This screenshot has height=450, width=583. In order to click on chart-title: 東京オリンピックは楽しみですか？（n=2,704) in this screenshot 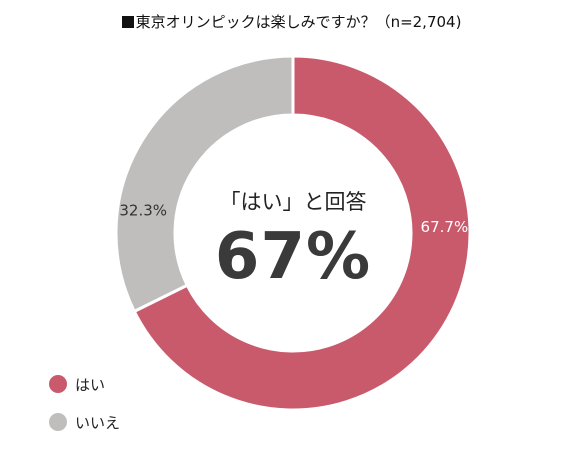, I will do `click(291, 21)`.